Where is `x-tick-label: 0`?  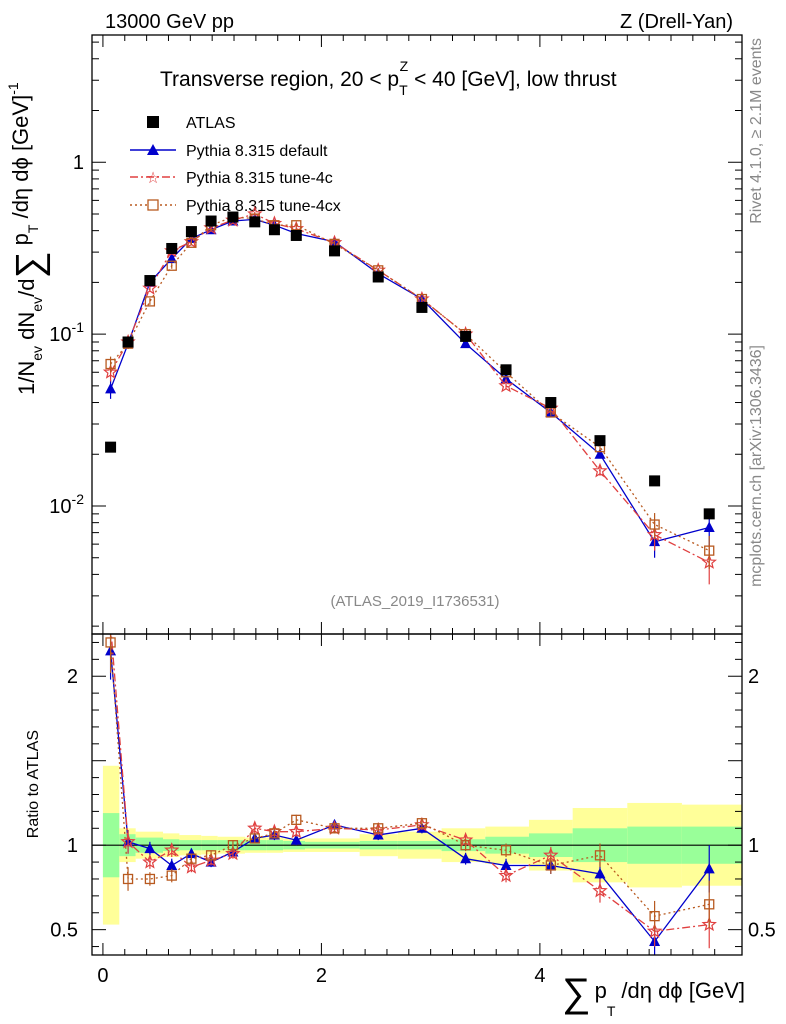
x-tick-label: 0 is located at coordinates (102, 976).